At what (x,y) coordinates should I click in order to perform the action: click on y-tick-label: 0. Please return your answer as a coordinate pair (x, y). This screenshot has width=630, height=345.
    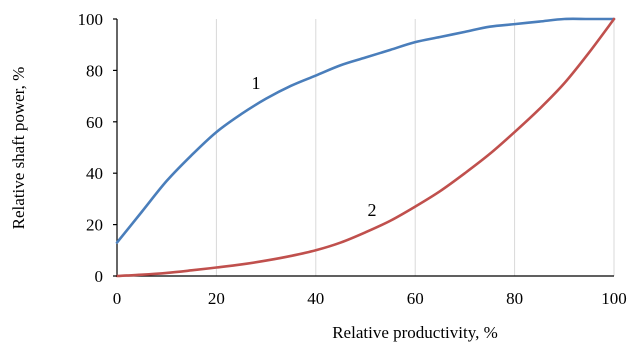
    Looking at the image, I should click on (99, 276).